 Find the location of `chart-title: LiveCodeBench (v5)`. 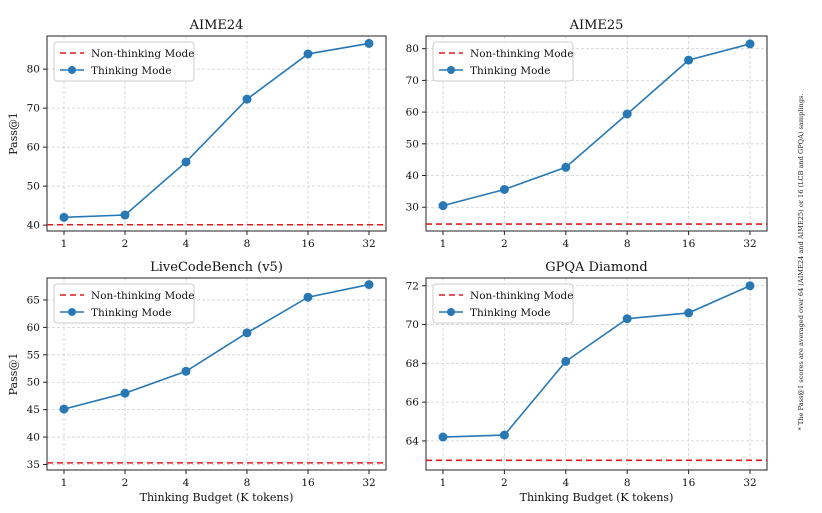

chart-title: LiveCodeBench (v5) is located at coordinates (216, 267).